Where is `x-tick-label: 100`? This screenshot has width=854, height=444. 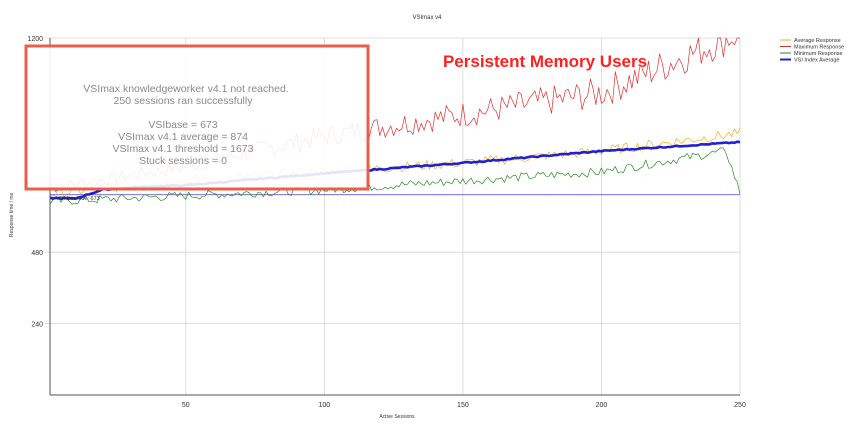 x-tick-label: 100 is located at coordinates (324, 405).